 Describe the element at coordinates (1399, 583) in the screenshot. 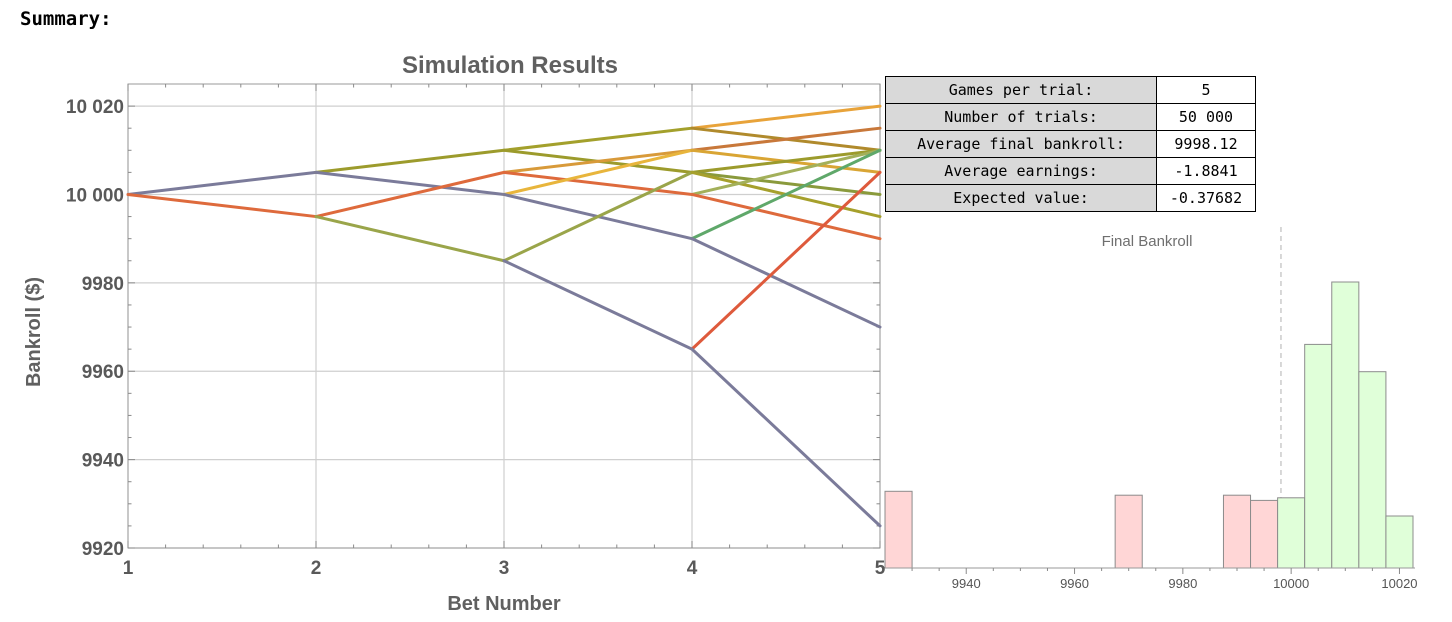

I see `histogram-tick-label: 10020` at that location.